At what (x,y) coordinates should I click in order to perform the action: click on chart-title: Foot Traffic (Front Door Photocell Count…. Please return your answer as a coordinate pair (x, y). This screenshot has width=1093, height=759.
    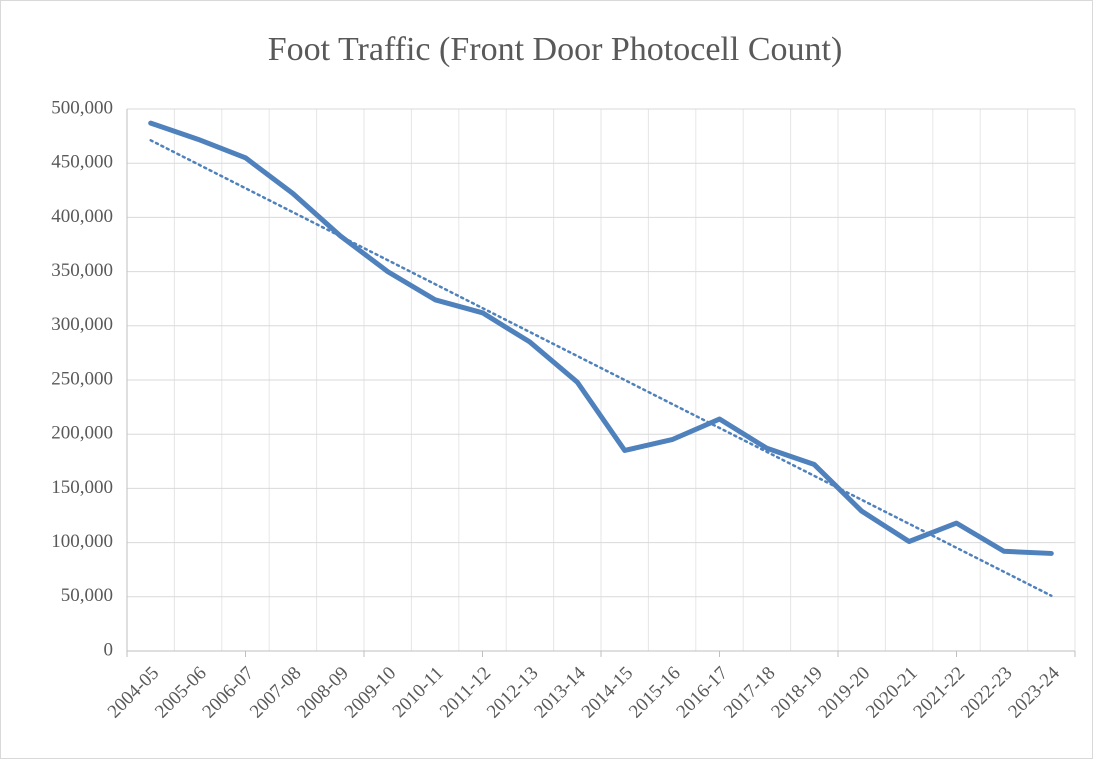
    Looking at the image, I should click on (555, 49).